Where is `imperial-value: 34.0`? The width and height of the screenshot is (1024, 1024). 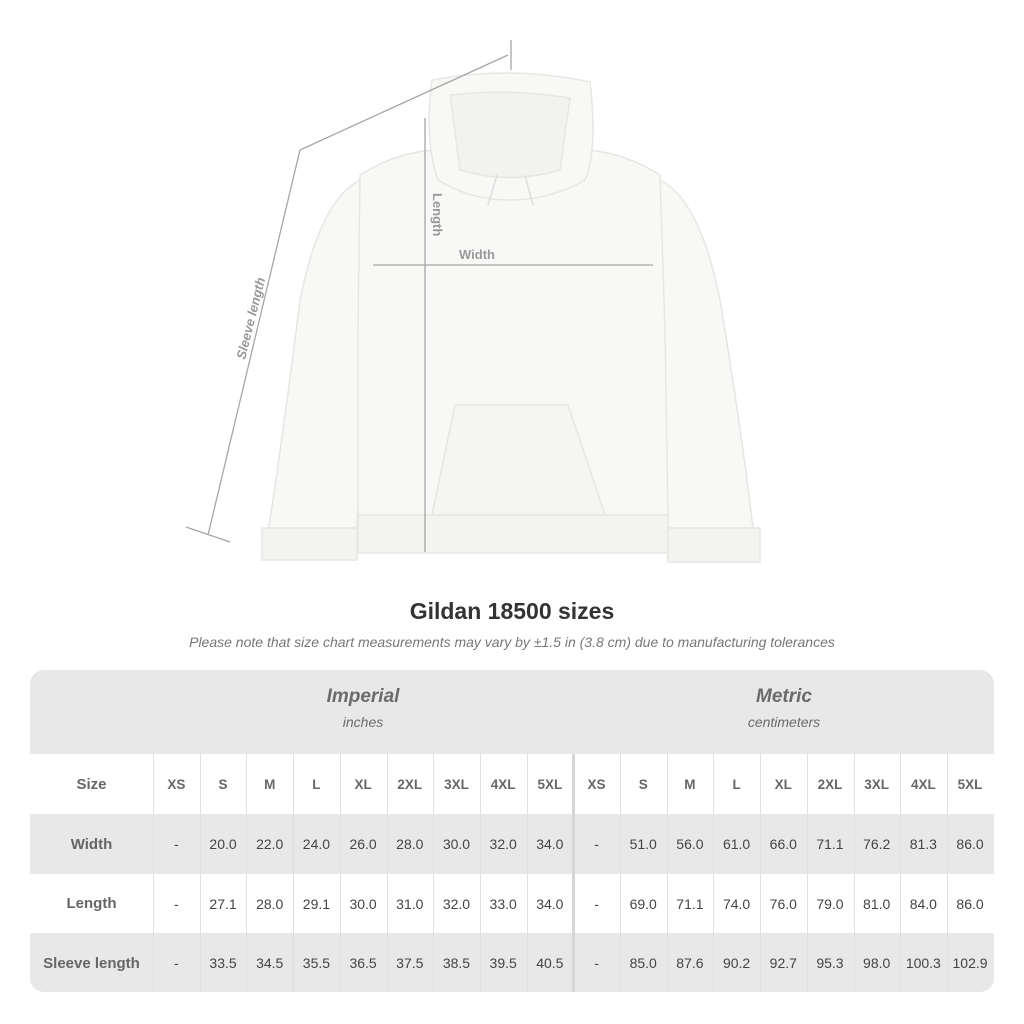 imperial-value: 34.0 is located at coordinates (550, 844).